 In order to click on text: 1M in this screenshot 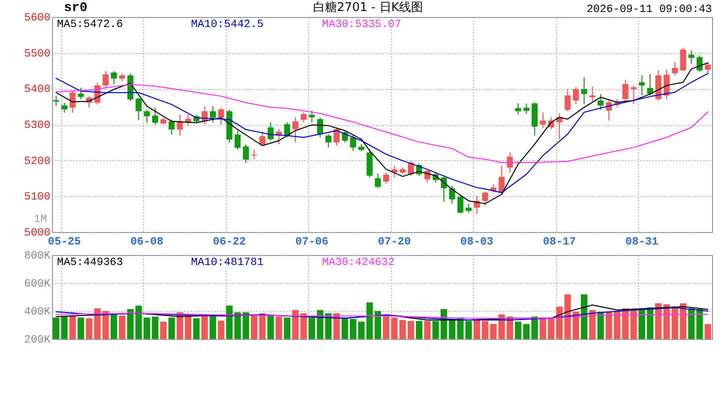, I will do `click(40, 220)`.